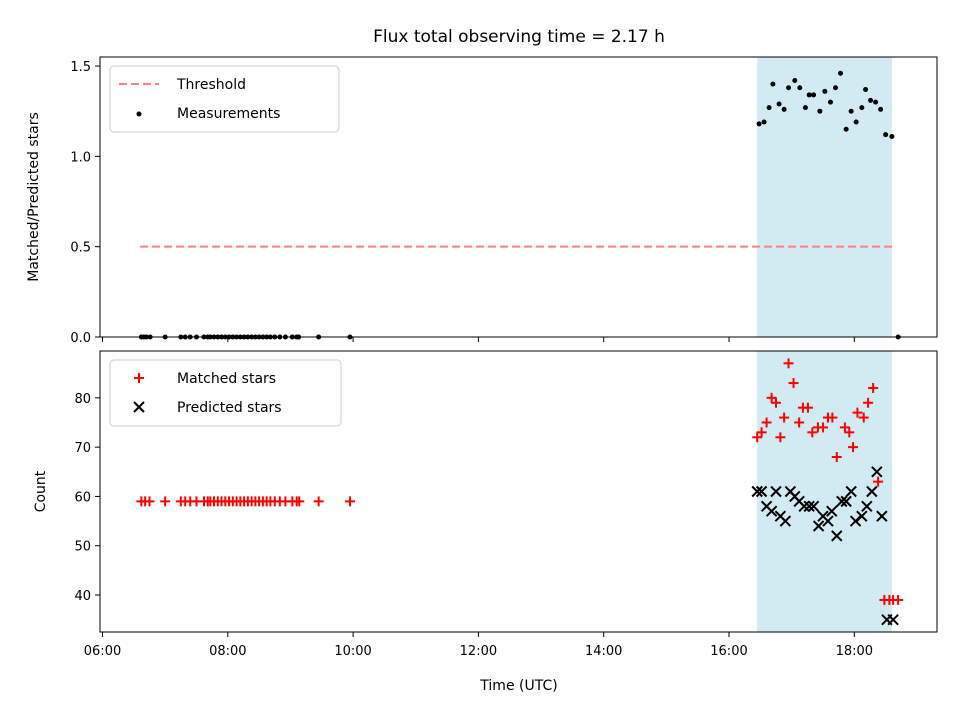  I want to click on legend-label: Matched stars, so click(226, 379).